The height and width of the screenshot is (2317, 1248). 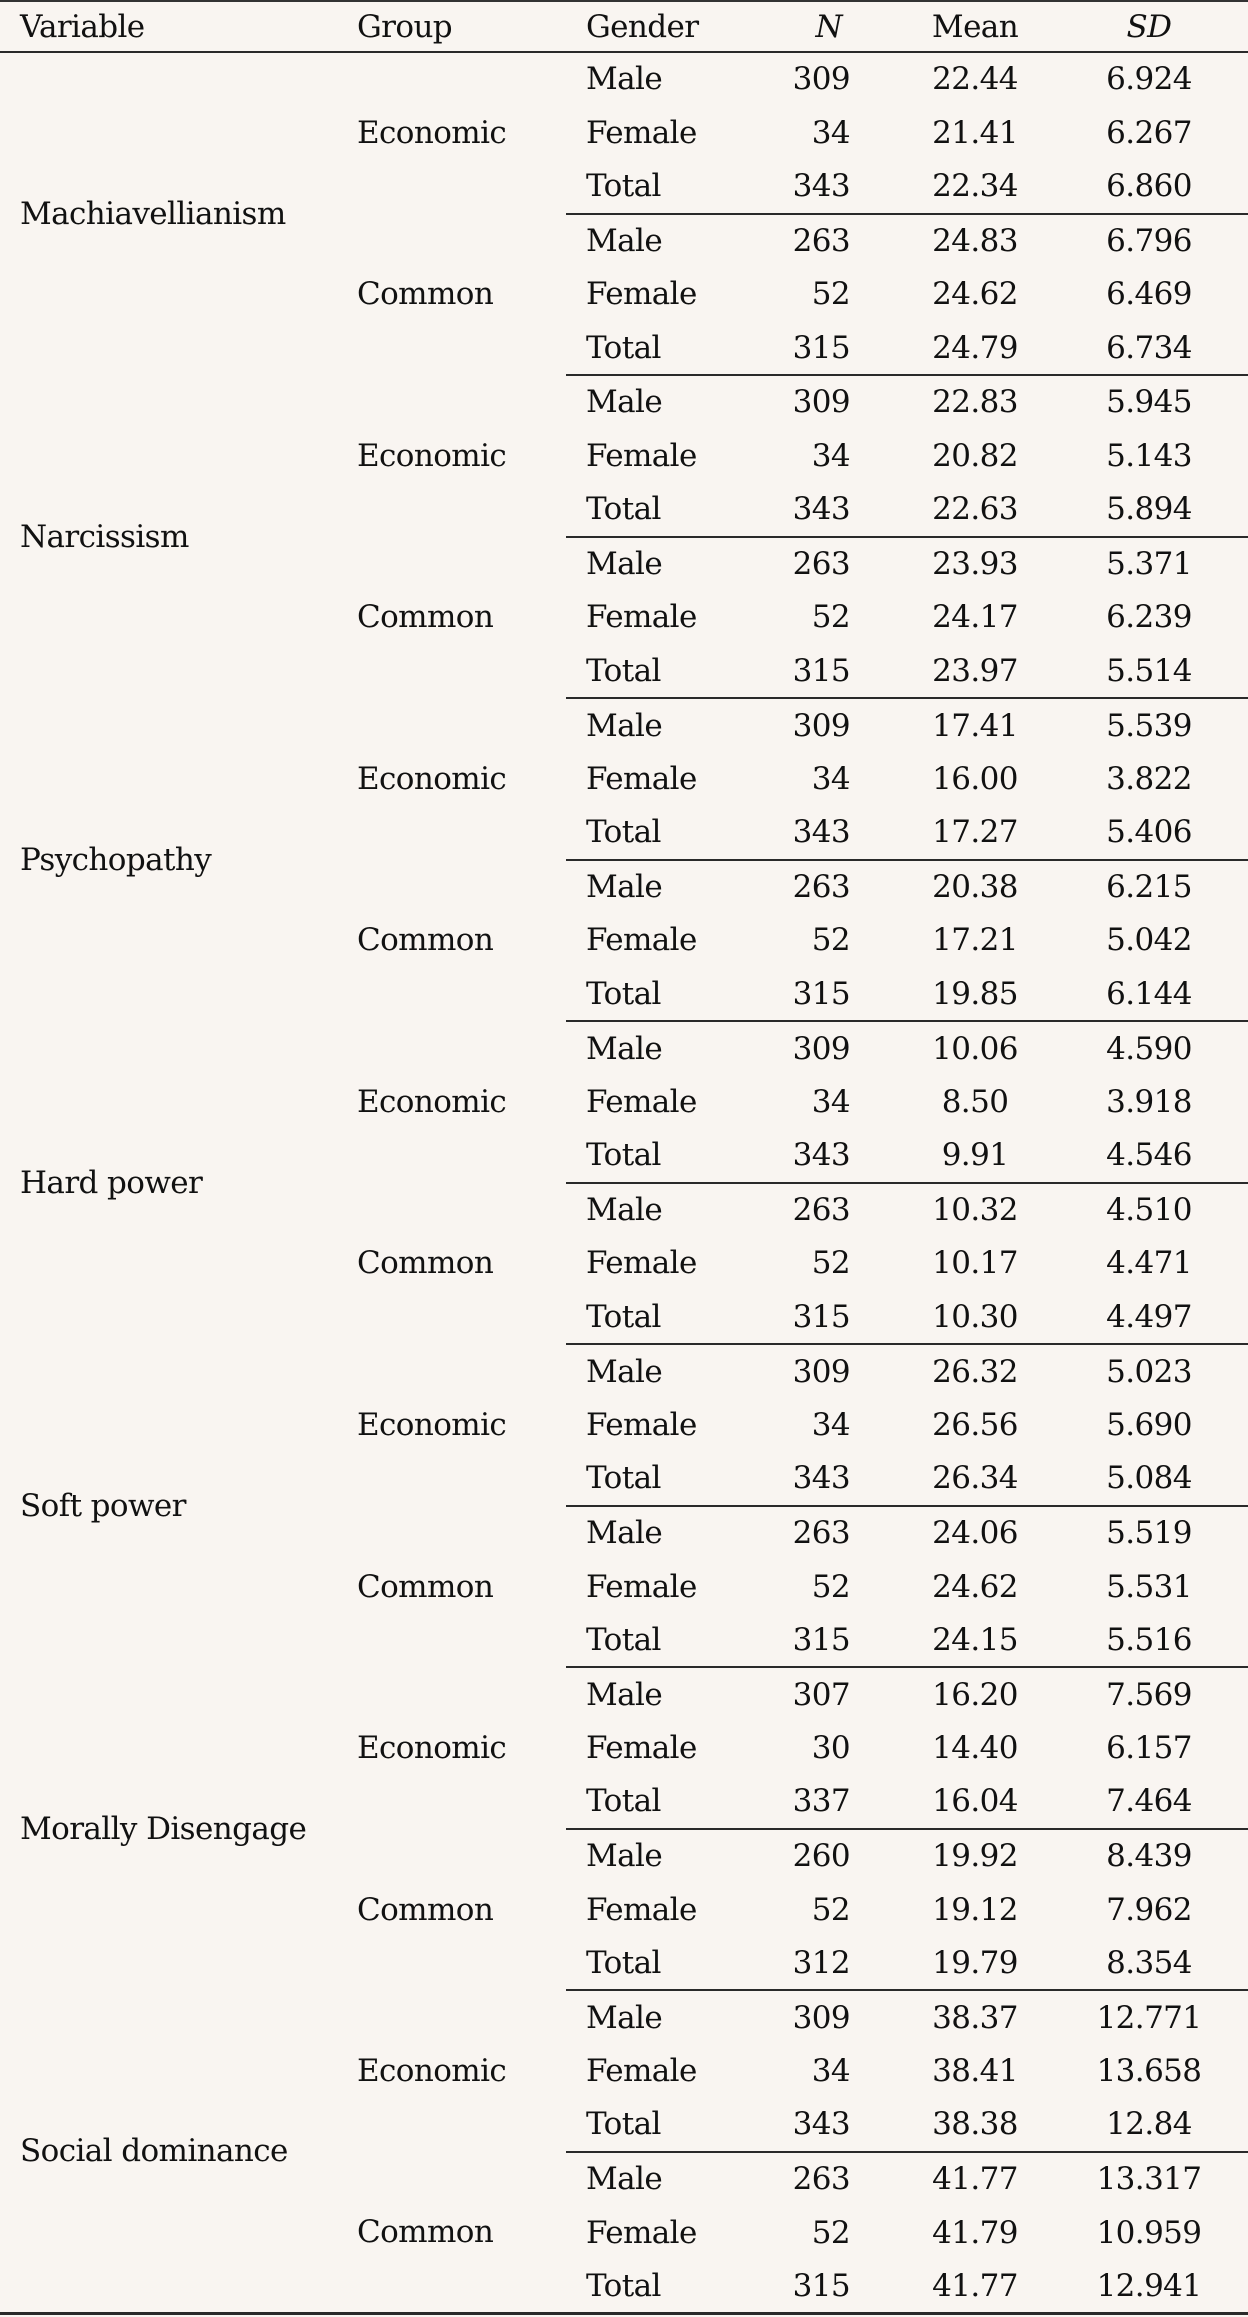 What do you see at coordinates (950, 510) in the screenshot?
I see `mean-cell: 22.63` at bounding box center [950, 510].